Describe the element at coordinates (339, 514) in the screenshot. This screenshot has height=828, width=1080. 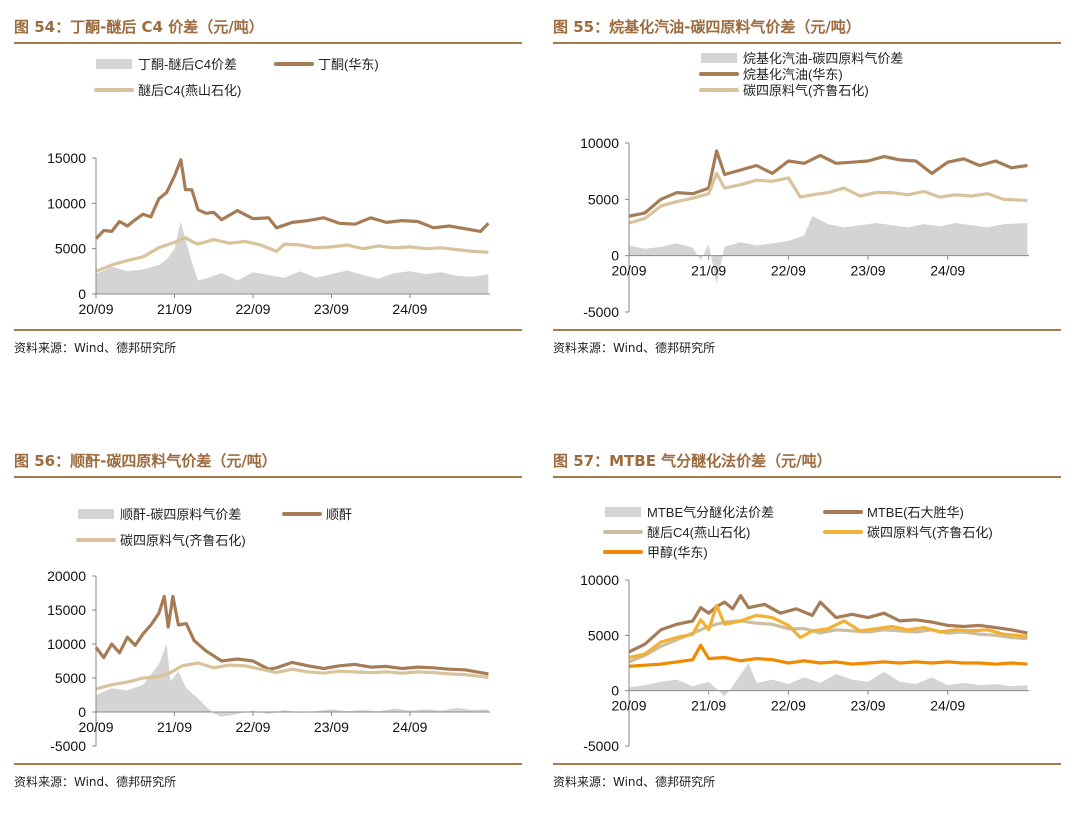
I see `legend-label: 顺酐` at that location.